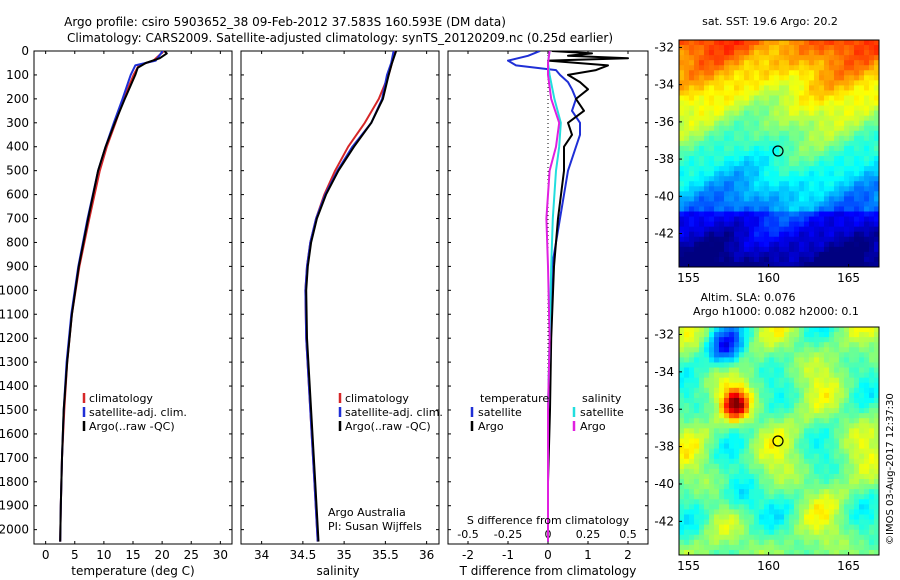  I want to click on sla-title-line1: Altim. SLA: 0.076, so click(747, 297).